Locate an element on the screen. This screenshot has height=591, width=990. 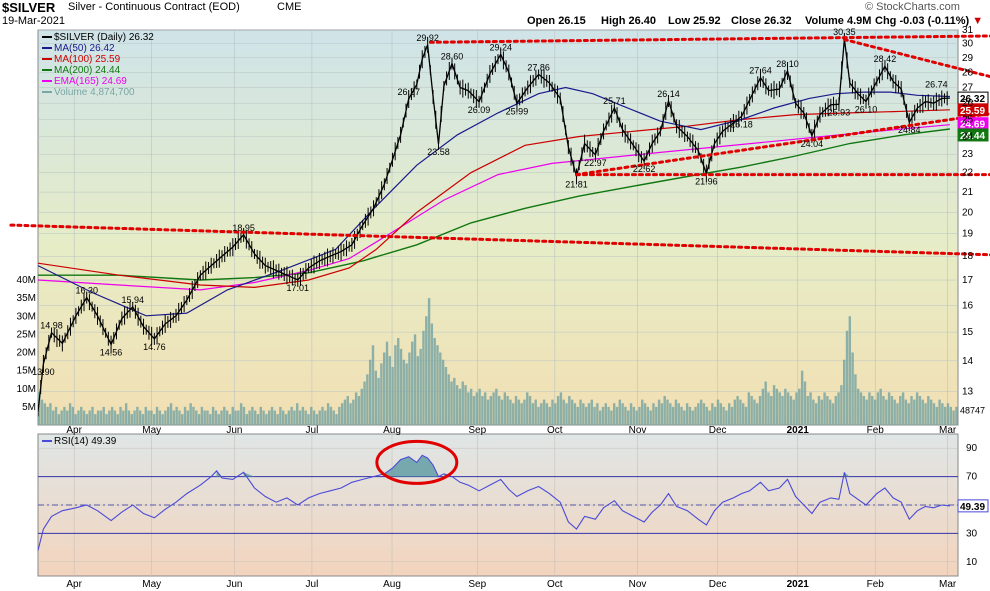
x-tick-label: 2021 is located at coordinates (798, 430).